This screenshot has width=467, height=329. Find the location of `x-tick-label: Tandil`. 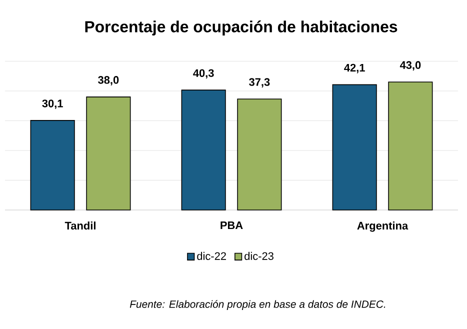

x-tick-label: Tandil is located at coordinates (80, 226).